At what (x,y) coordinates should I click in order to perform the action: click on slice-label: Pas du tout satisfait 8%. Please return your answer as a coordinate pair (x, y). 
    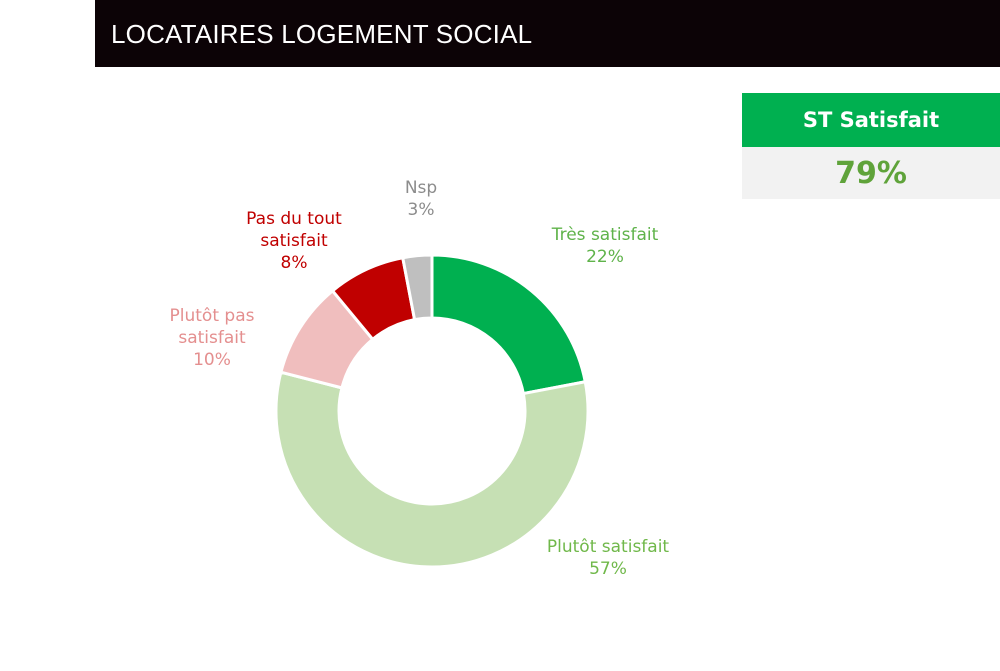
    Looking at the image, I should click on (294, 241).